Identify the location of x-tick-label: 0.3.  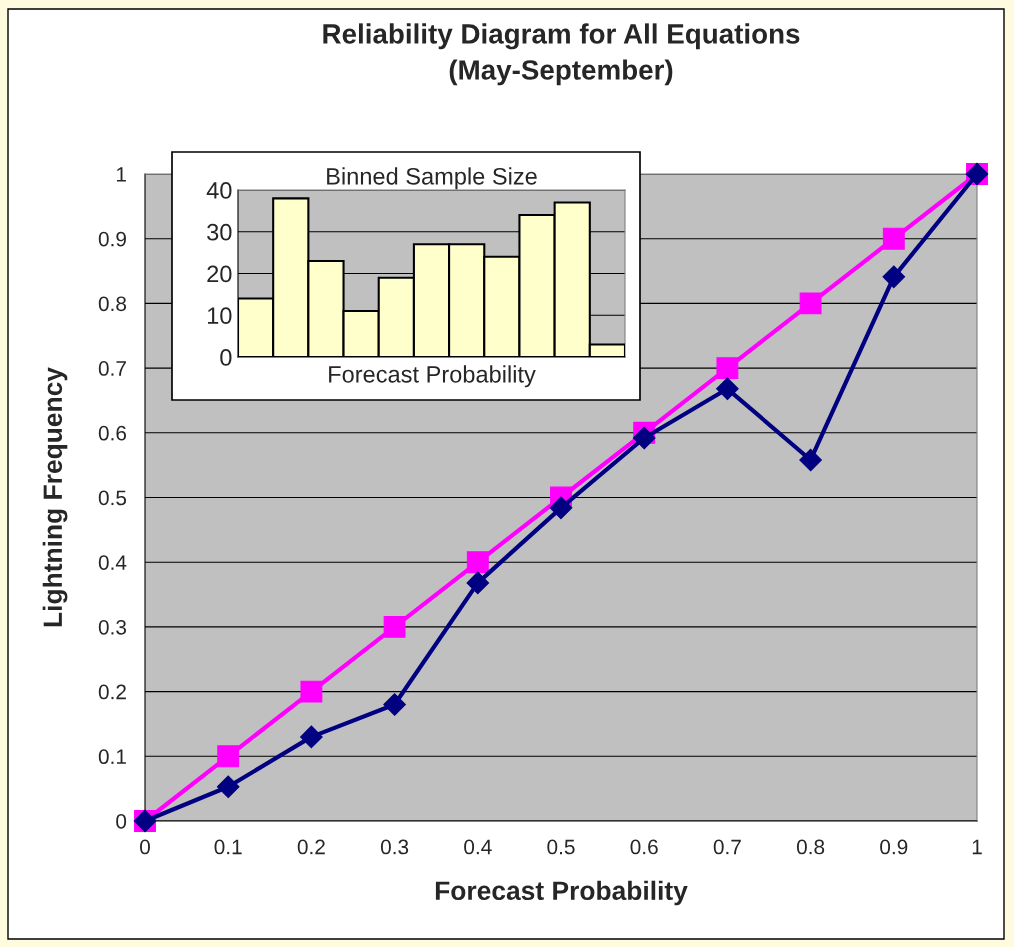
(394, 847).